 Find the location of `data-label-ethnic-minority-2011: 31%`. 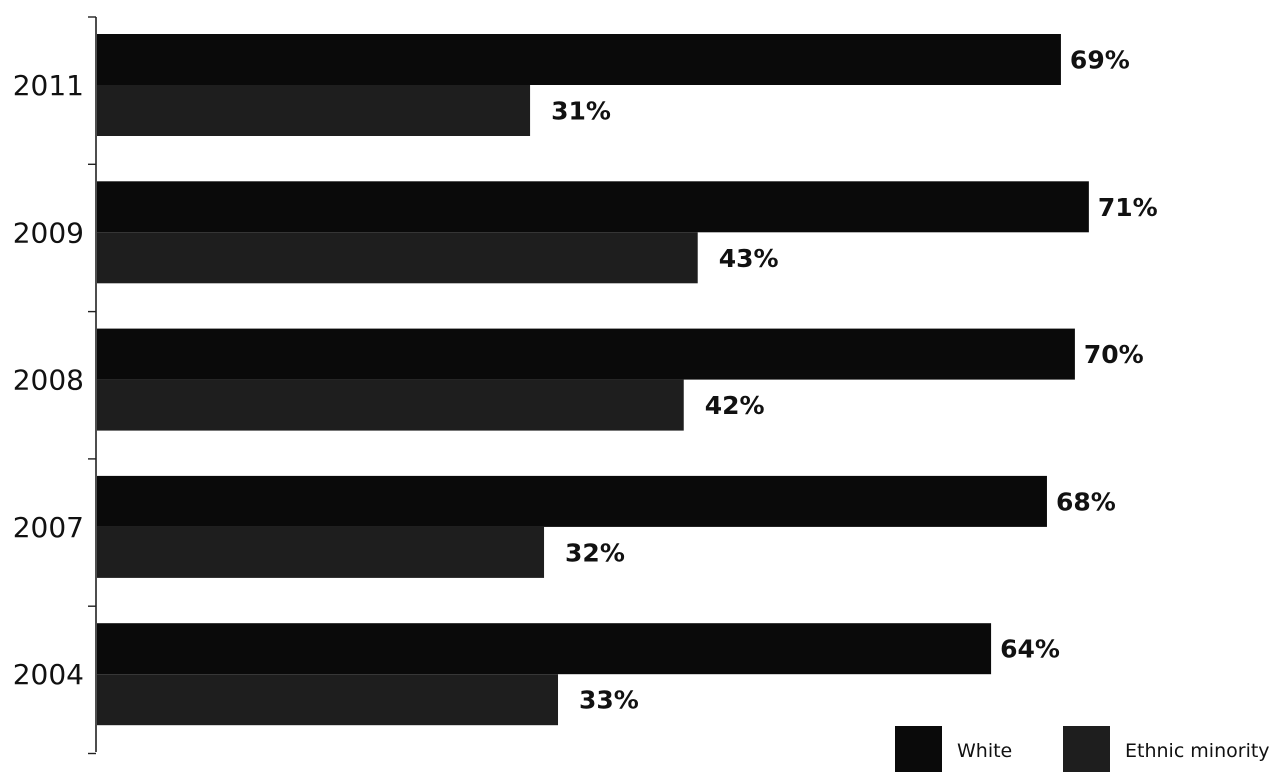

data-label-ethnic-minority-2011: 31% is located at coordinates (581, 111).